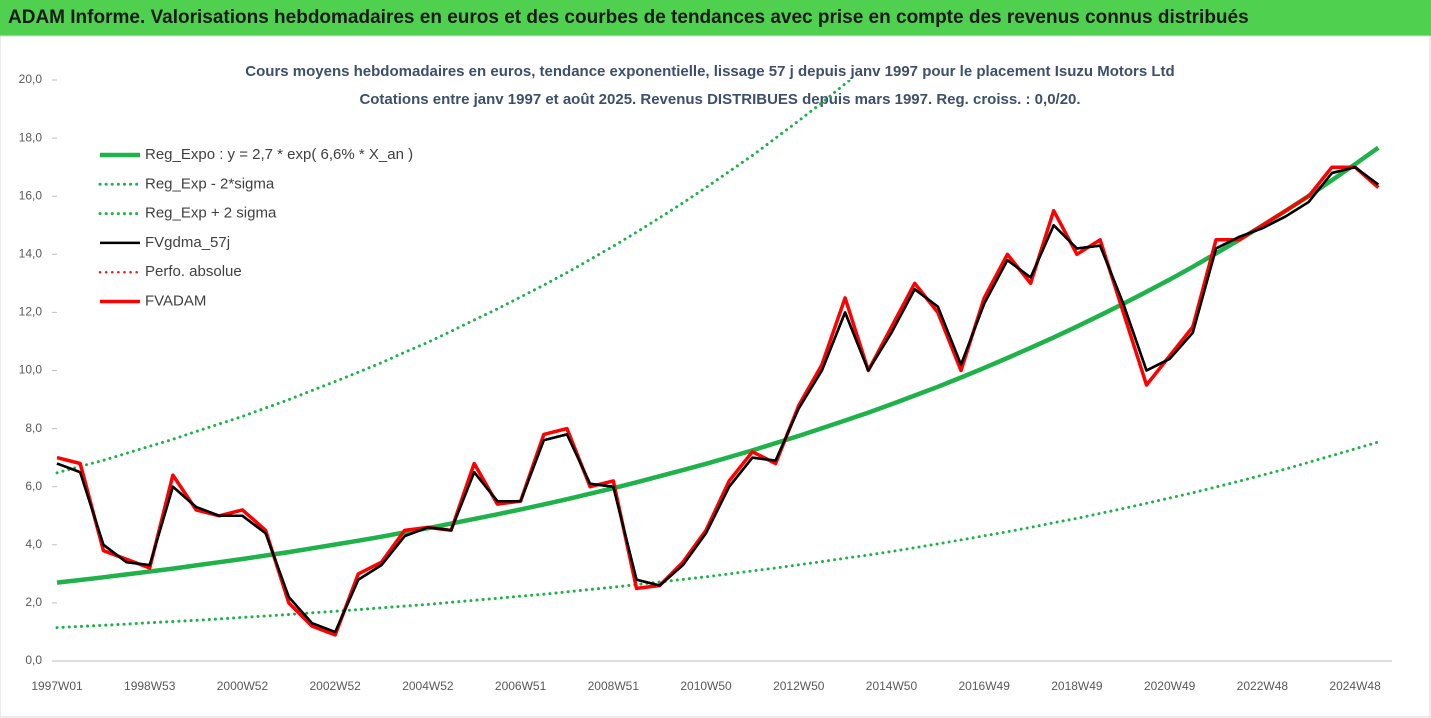 This screenshot has height=718, width=1431. I want to click on y-tick-label: 12,0, so click(31, 312).